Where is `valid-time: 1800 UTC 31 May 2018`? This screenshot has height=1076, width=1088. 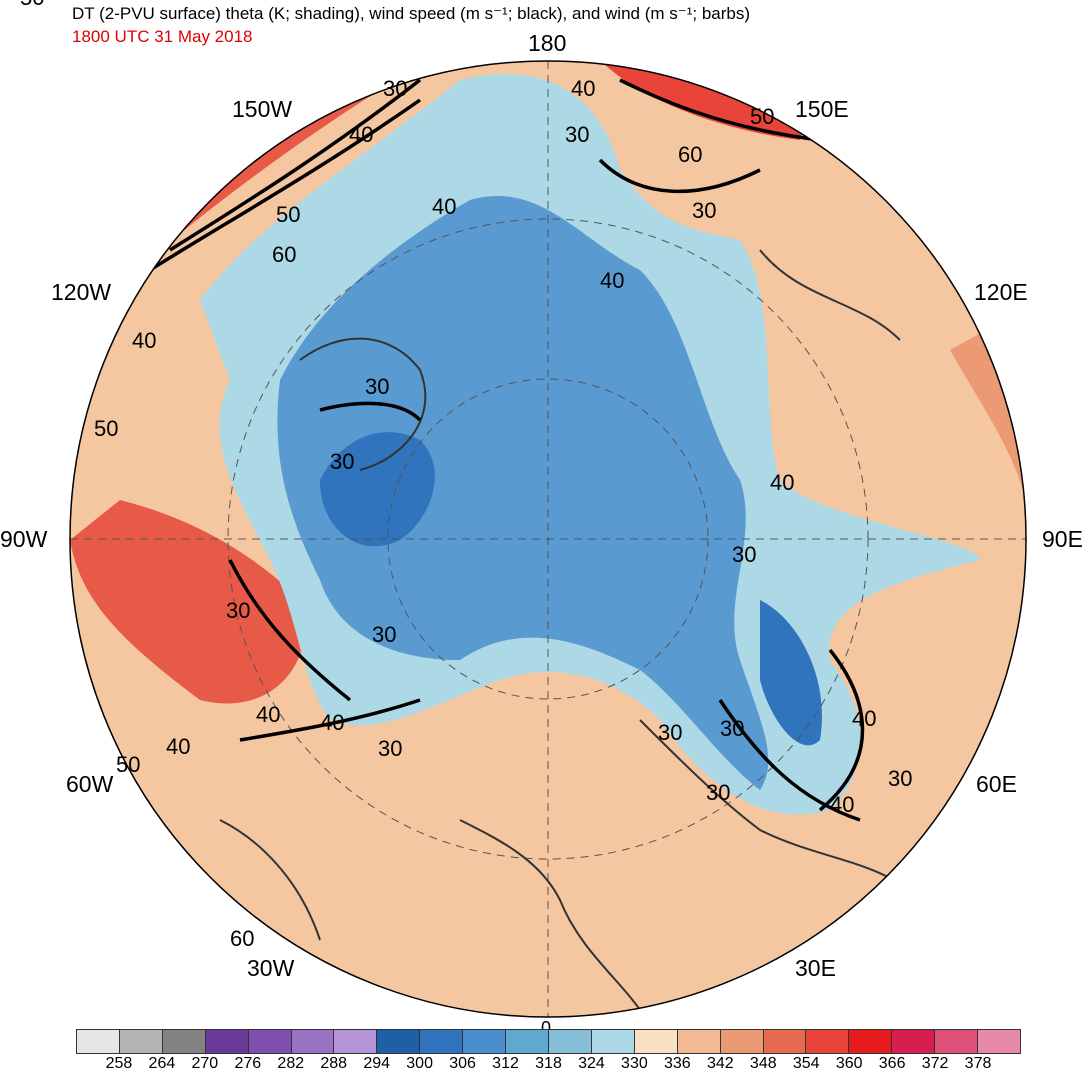 valid-time: 1800 UTC 31 May 2018 is located at coordinates (162, 36).